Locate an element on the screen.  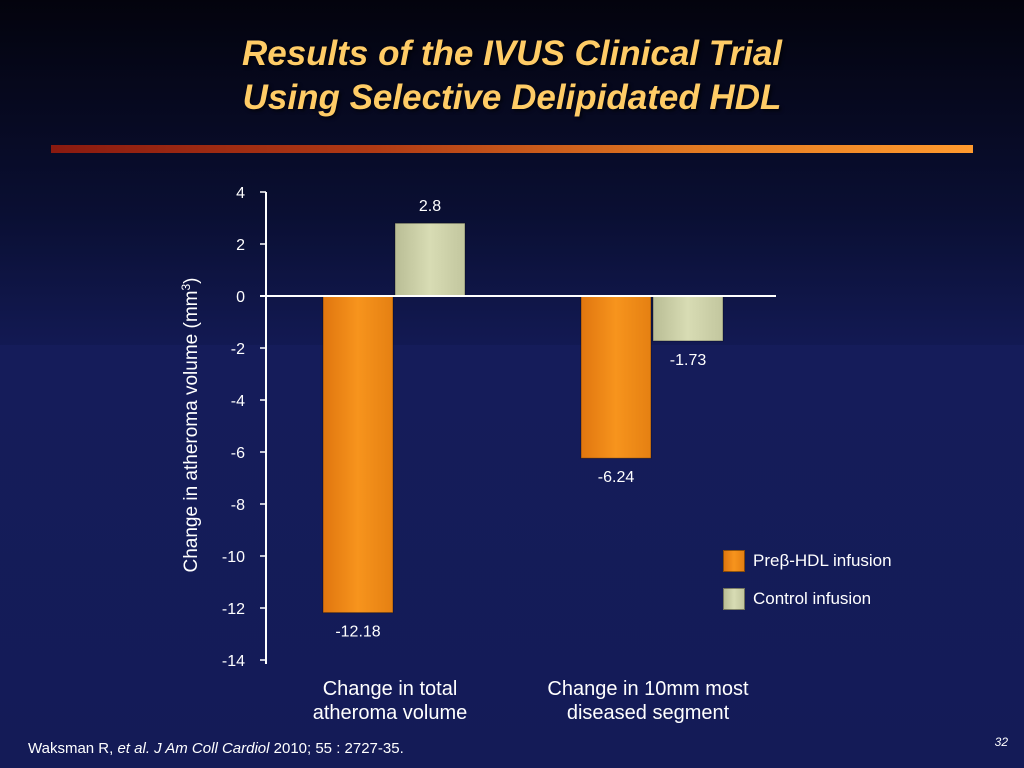
legend-item-control: Control infusion is located at coordinates (807, 599).